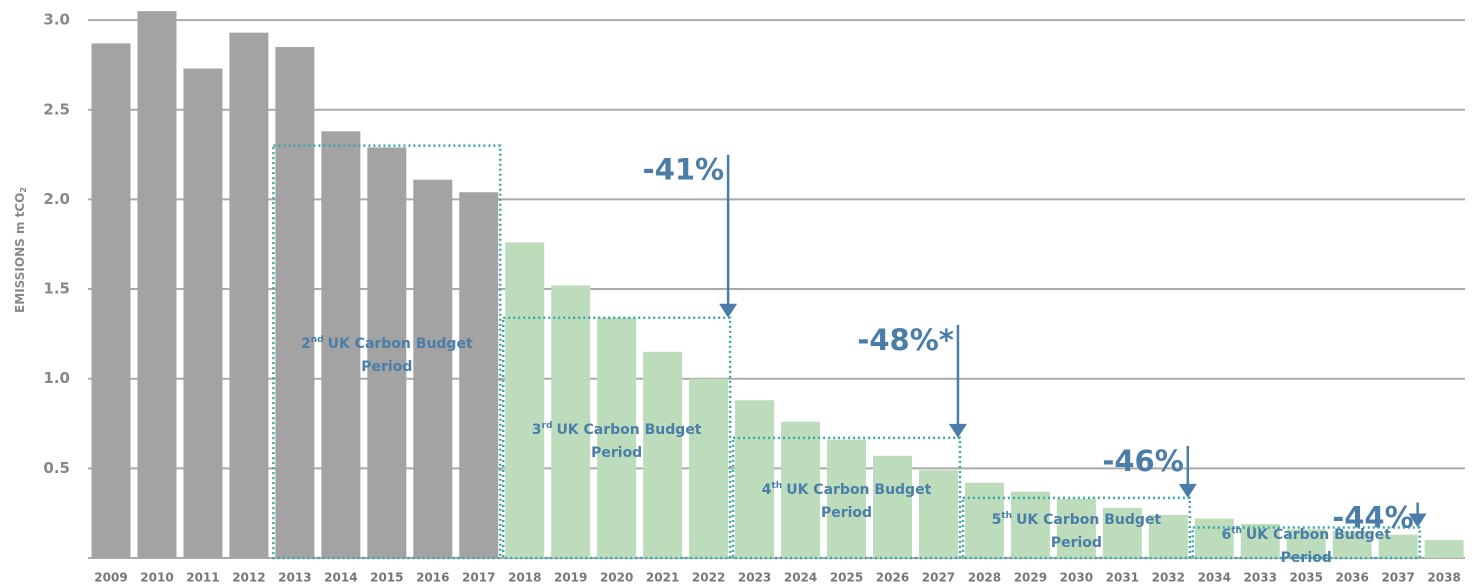 The image size is (1475, 588). I want to click on x-tick-label: 2010, so click(156, 578).